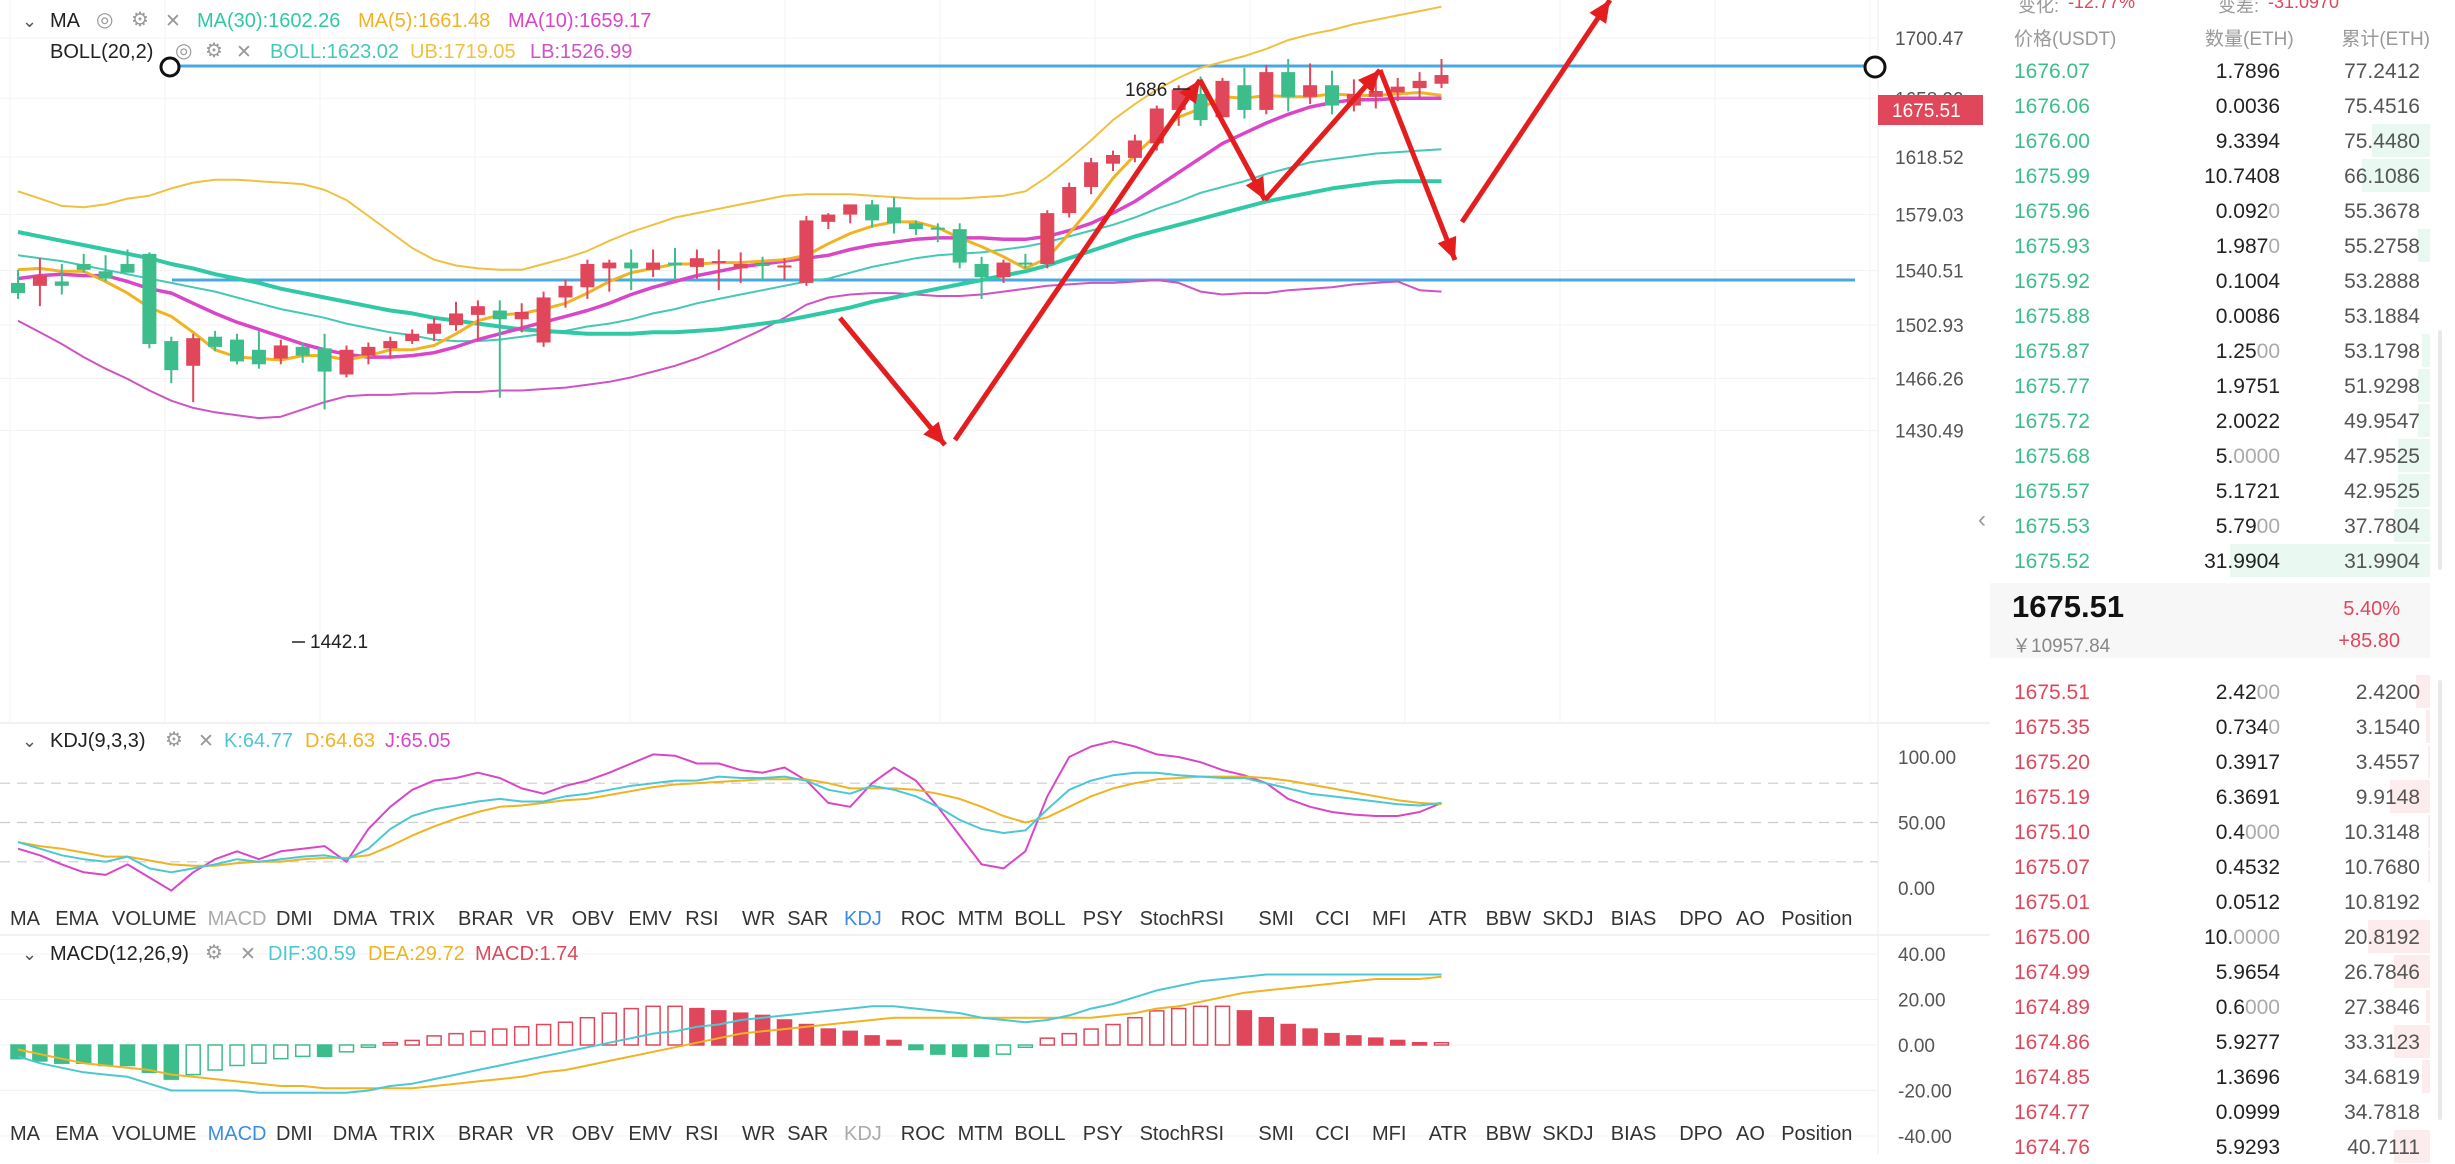  Describe the element at coordinates (1103, 919) in the screenshot. I see `indicator-tab-psy: PSY` at that location.